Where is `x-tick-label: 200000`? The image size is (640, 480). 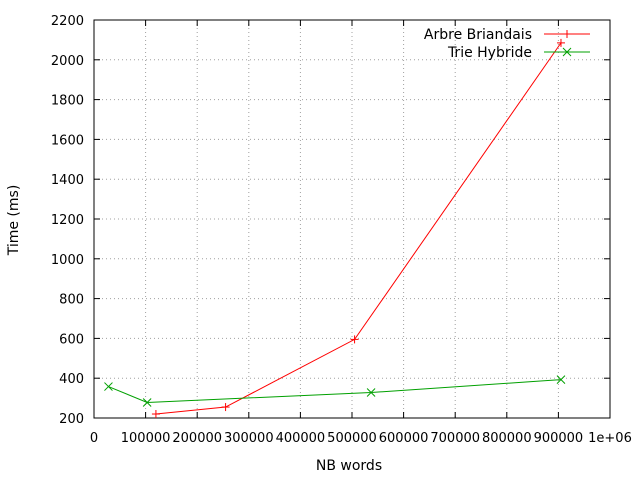
x-tick-label: 200000 is located at coordinates (197, 438).